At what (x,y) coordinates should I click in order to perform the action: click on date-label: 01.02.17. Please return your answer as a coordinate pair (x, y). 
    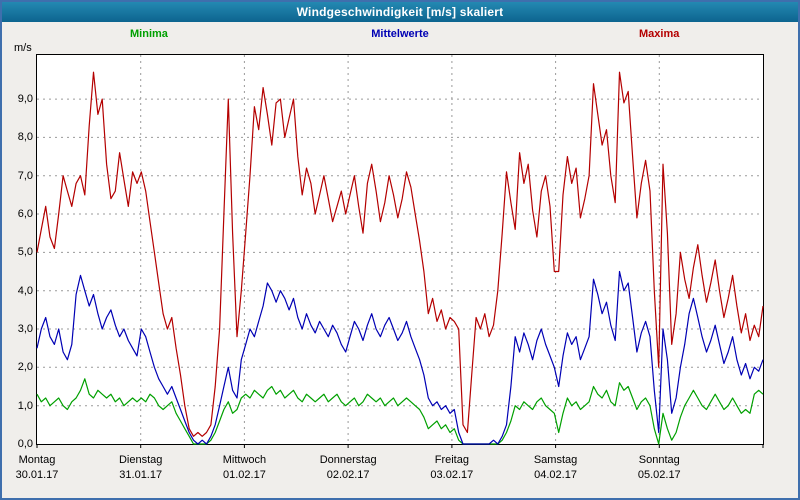
    Looking at the image, I should click on (244, 475).